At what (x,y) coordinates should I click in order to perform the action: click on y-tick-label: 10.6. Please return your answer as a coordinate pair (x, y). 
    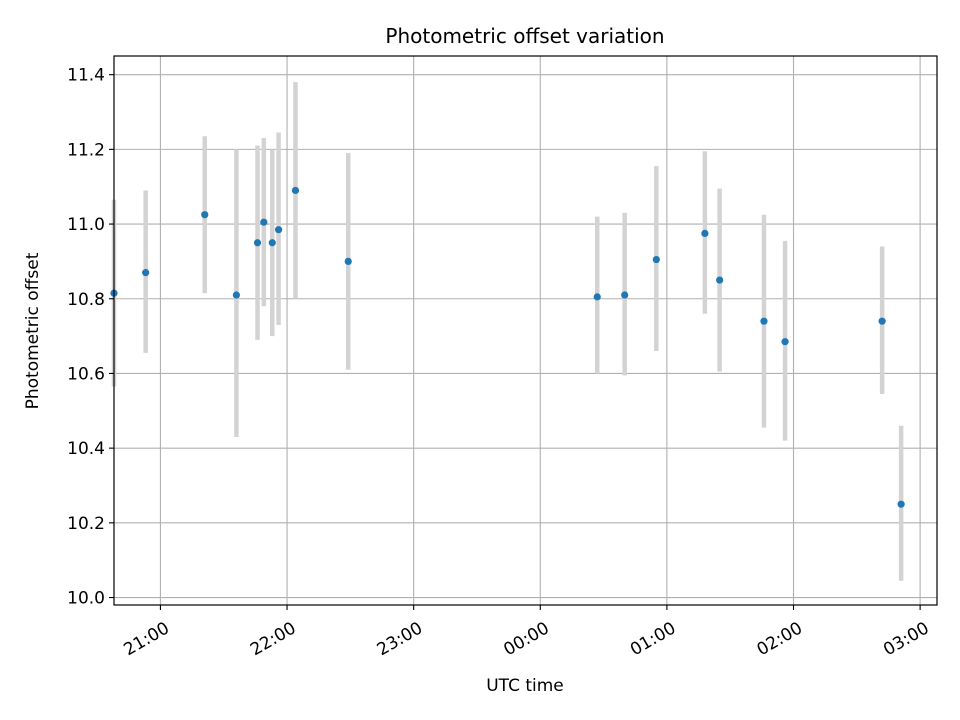
    Looking at the image, I should click on (86, 374).